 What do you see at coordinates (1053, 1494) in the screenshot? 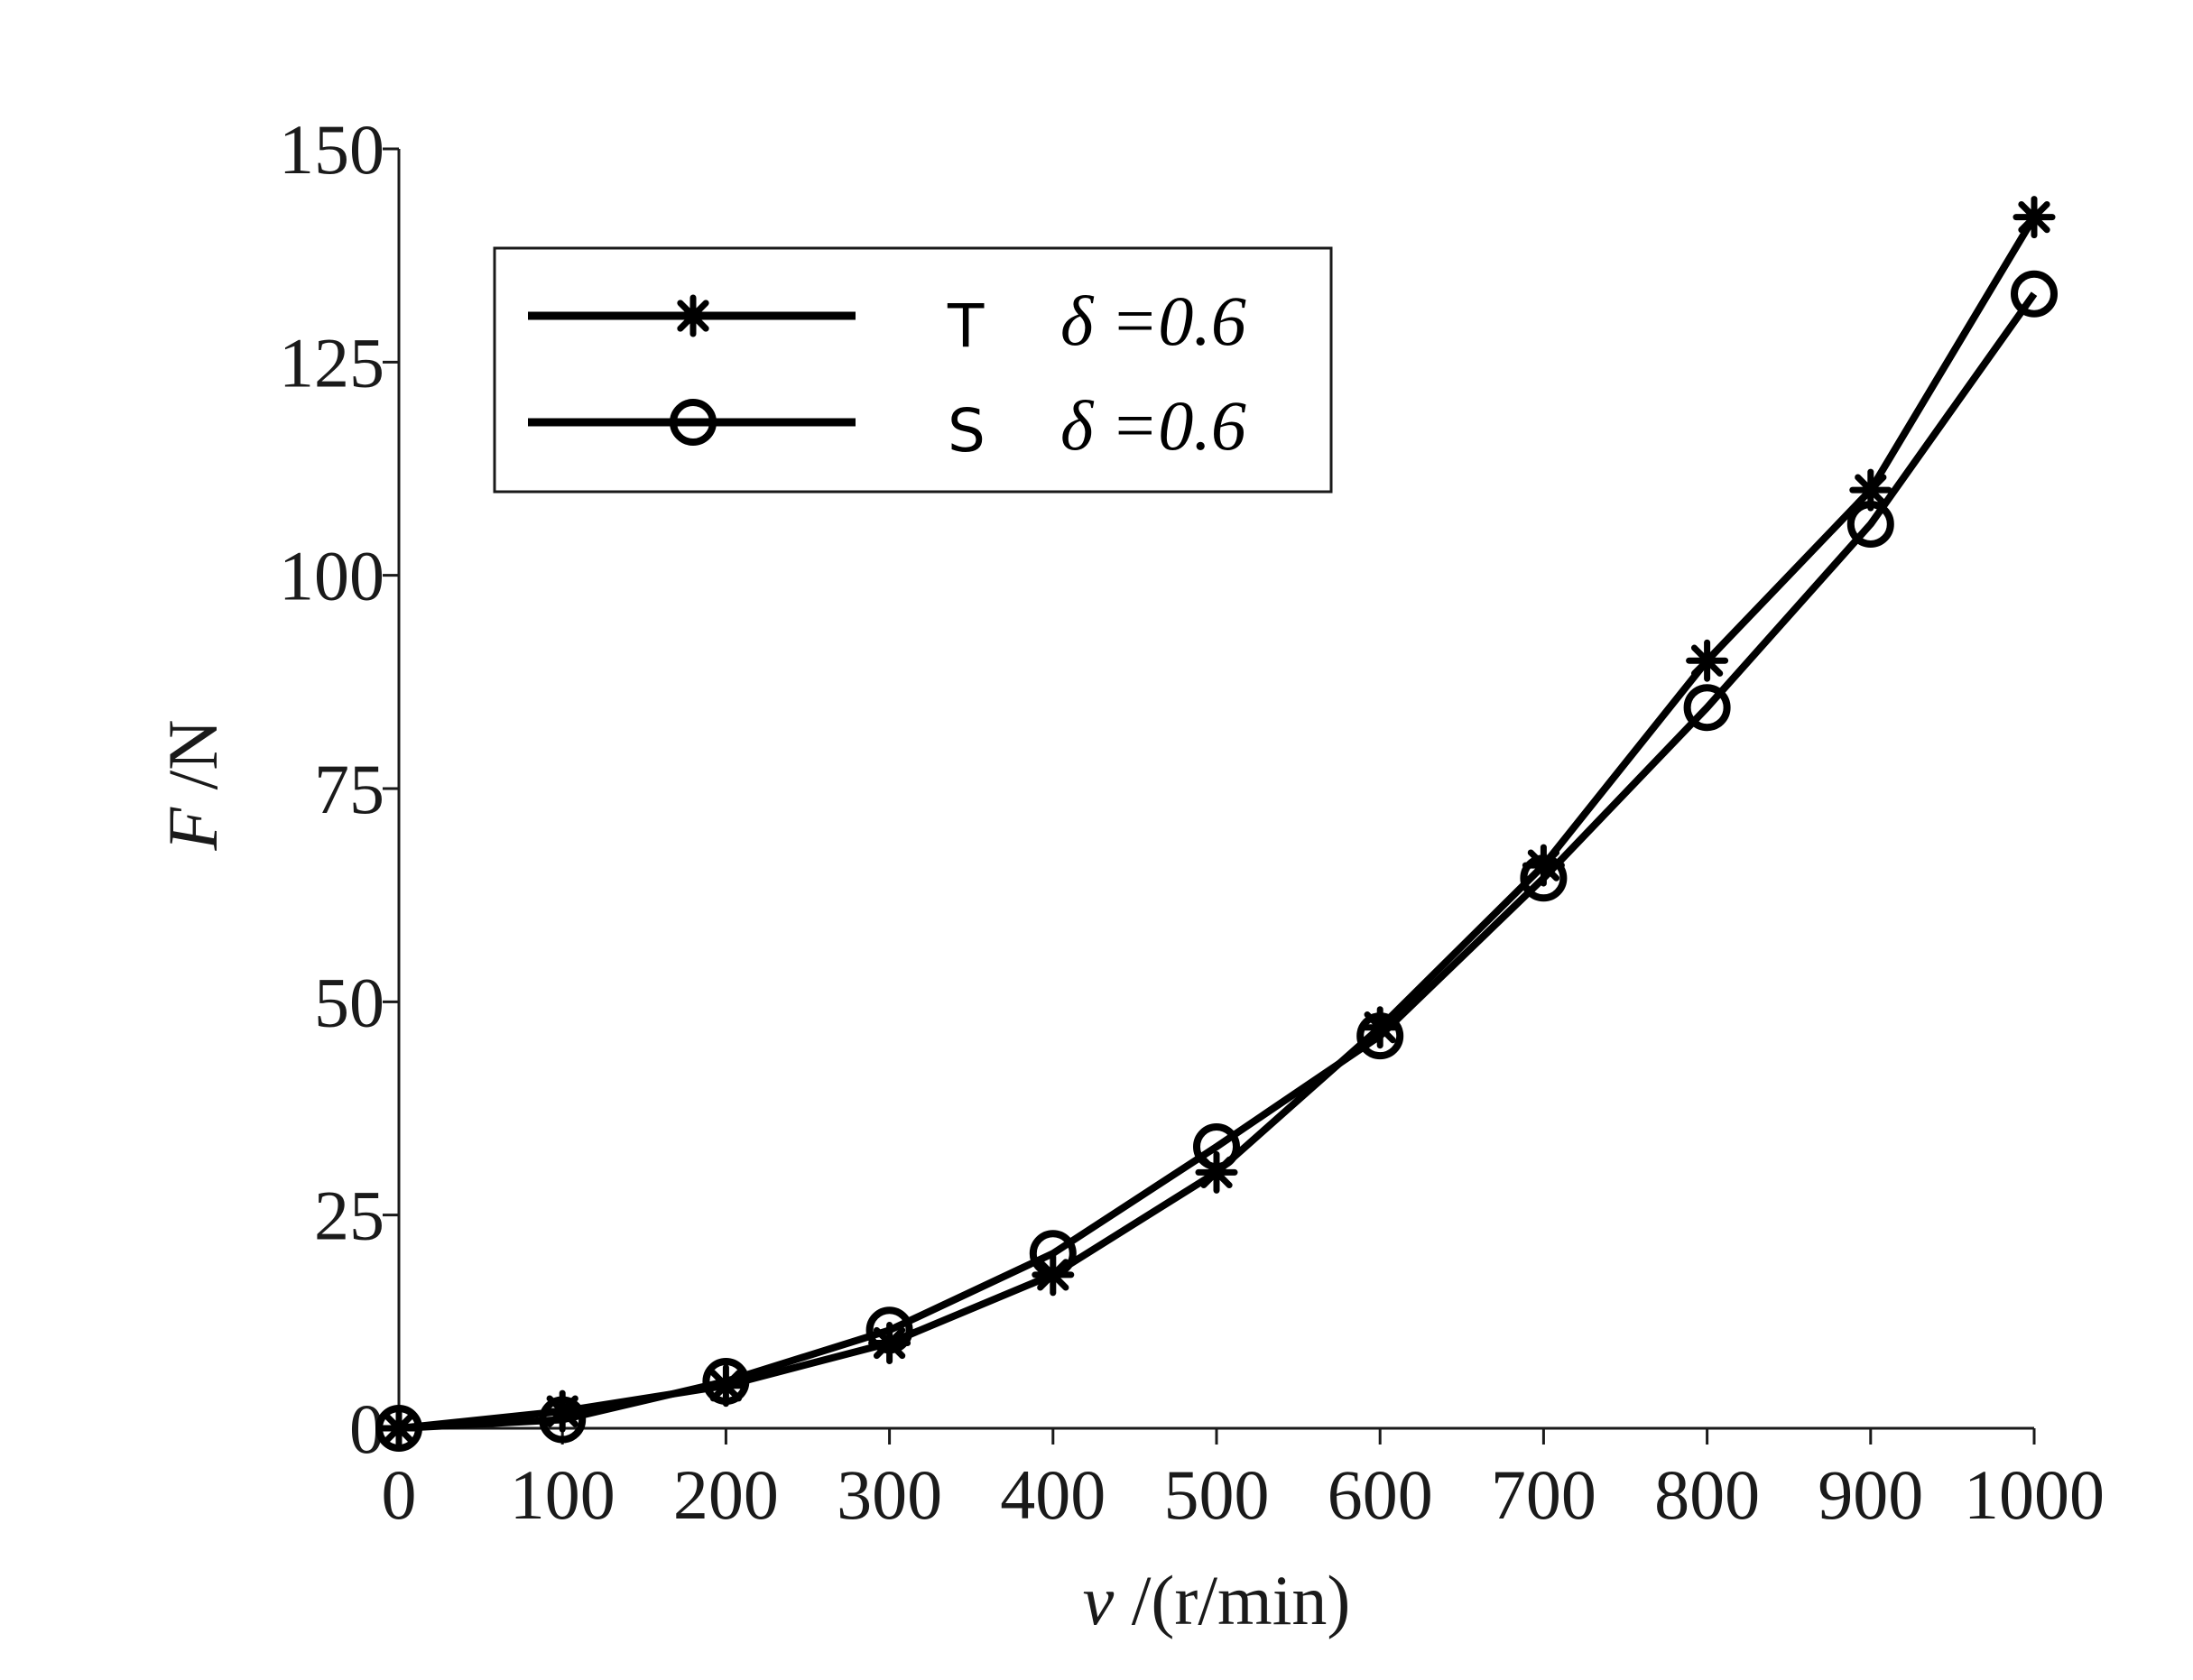
I see `x-tick-label: 400` at bounding box center [1053, 1494].